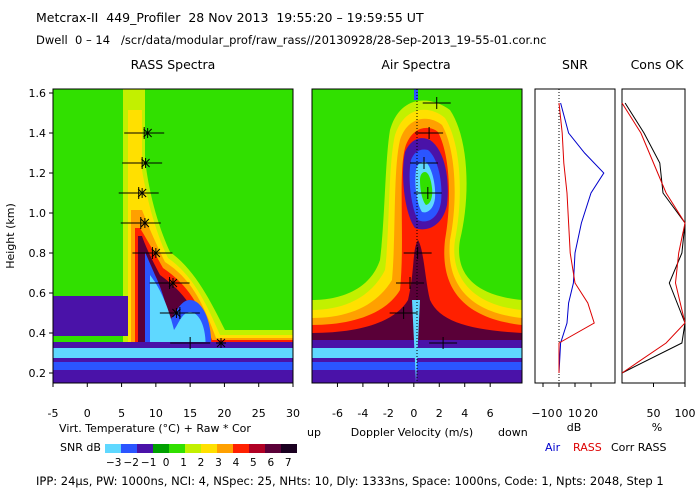 This screenshot has width=700, height=500. What do you see at coordinates (362, 413) in the screenshot?
I see `air-xtick-label: -4` at bounding box center [362, 413].